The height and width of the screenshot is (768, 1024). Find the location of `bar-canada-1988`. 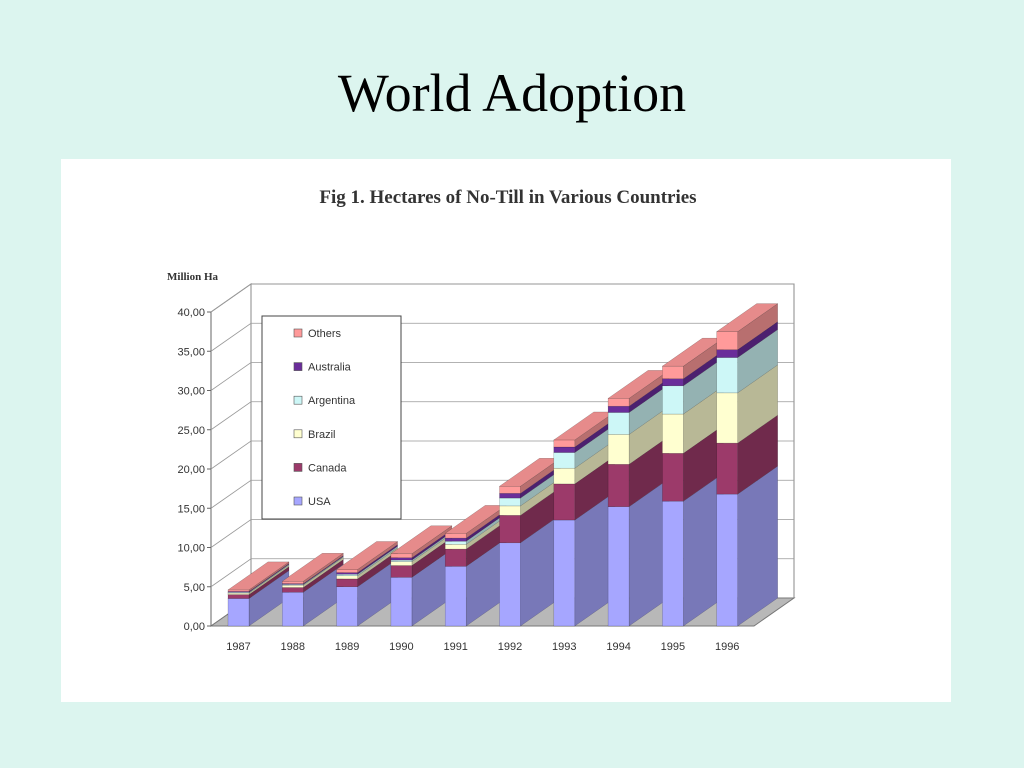

bar-canada-1988 is located at coordinates (293, 590).